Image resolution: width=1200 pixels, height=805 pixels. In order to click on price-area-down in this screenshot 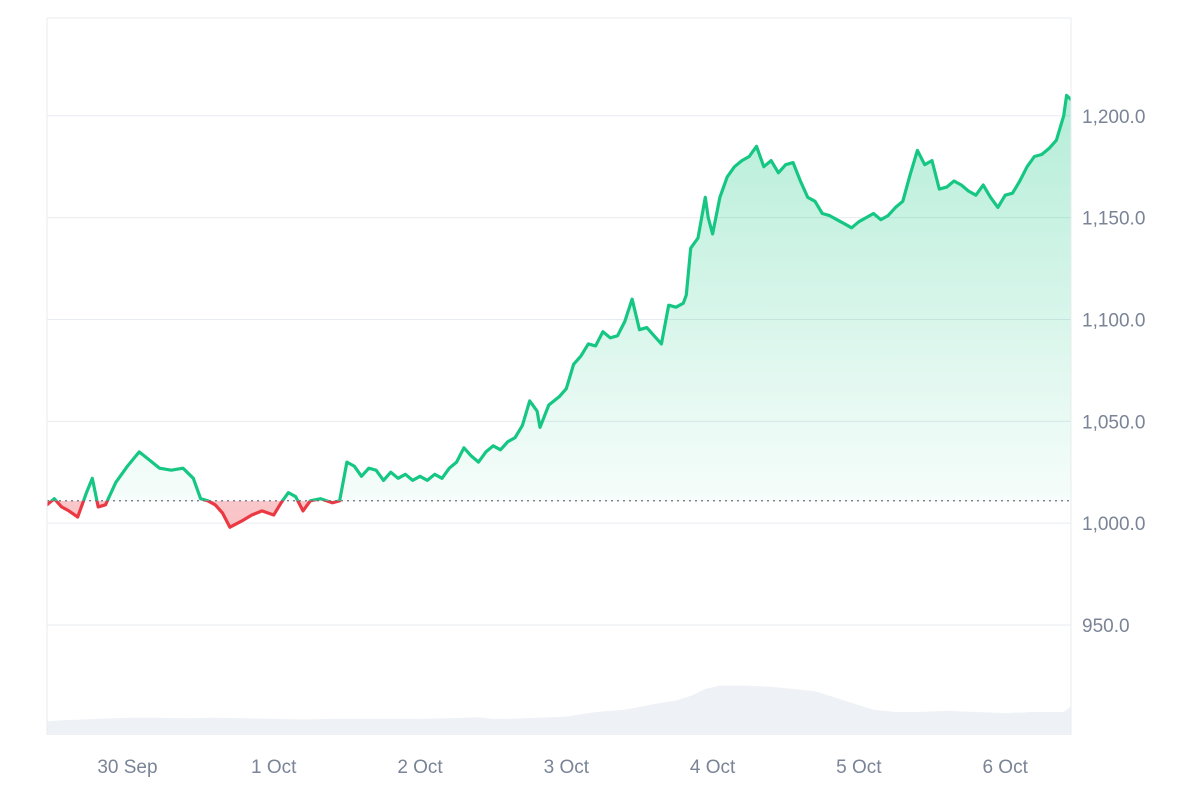, I will do `click(559, 514)`.